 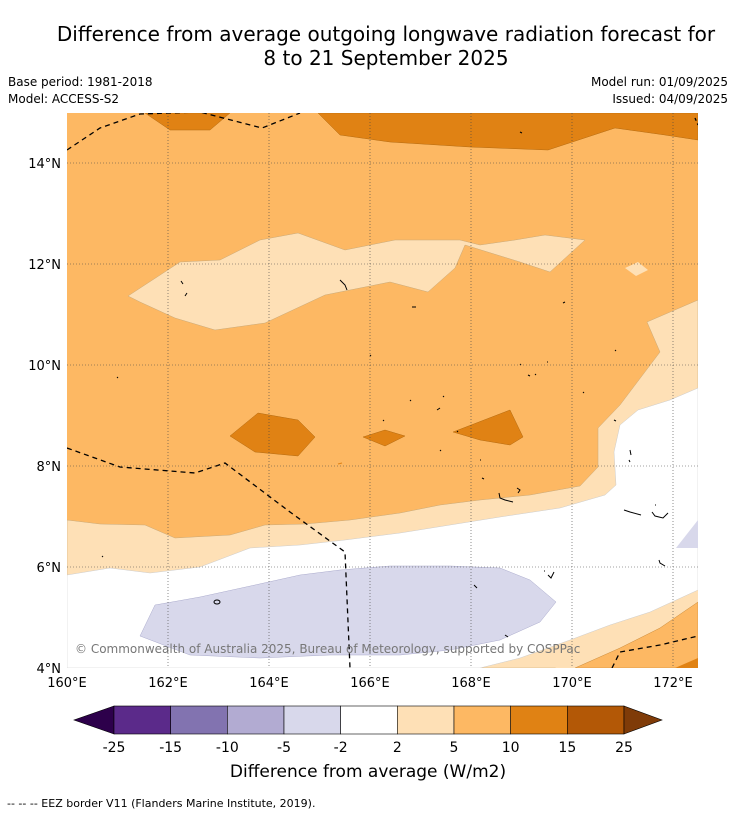 I want to click on colorbar-label: 10, so click(x=511, y=748).